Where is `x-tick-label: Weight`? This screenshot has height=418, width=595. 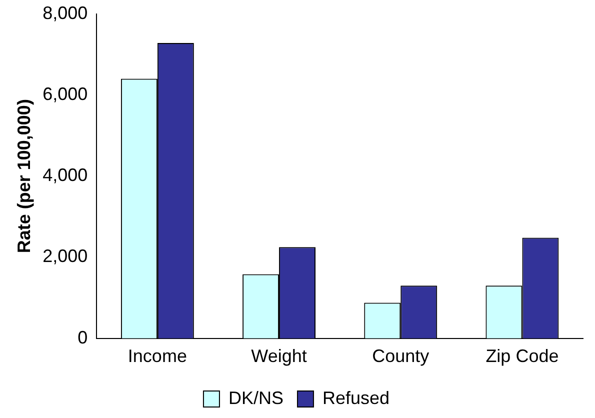 x-tick-label: Weight is located at coordinates (279, 356).